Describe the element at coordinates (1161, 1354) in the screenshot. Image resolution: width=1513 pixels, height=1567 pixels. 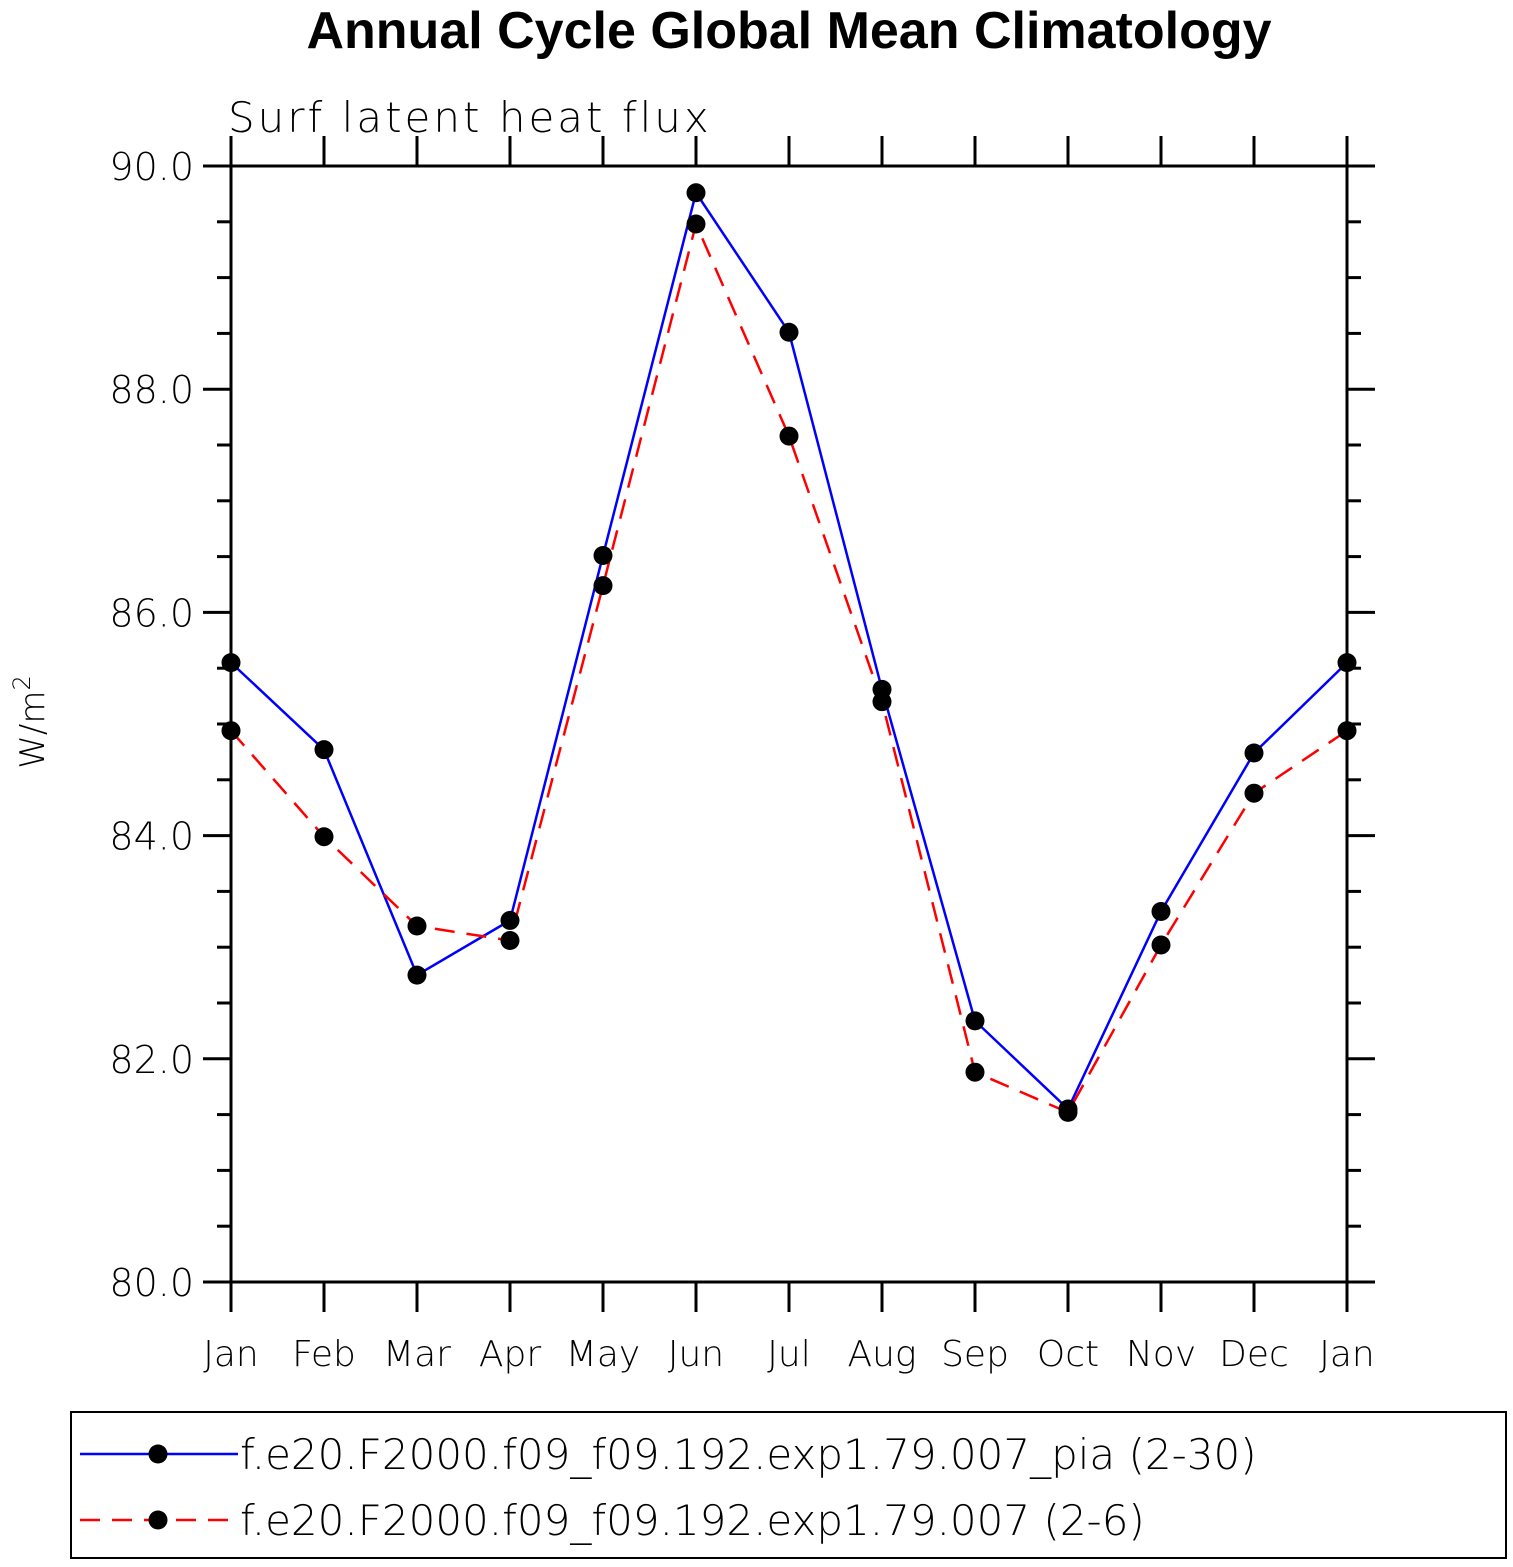
I see `x-tick-label: Nov` at that location.